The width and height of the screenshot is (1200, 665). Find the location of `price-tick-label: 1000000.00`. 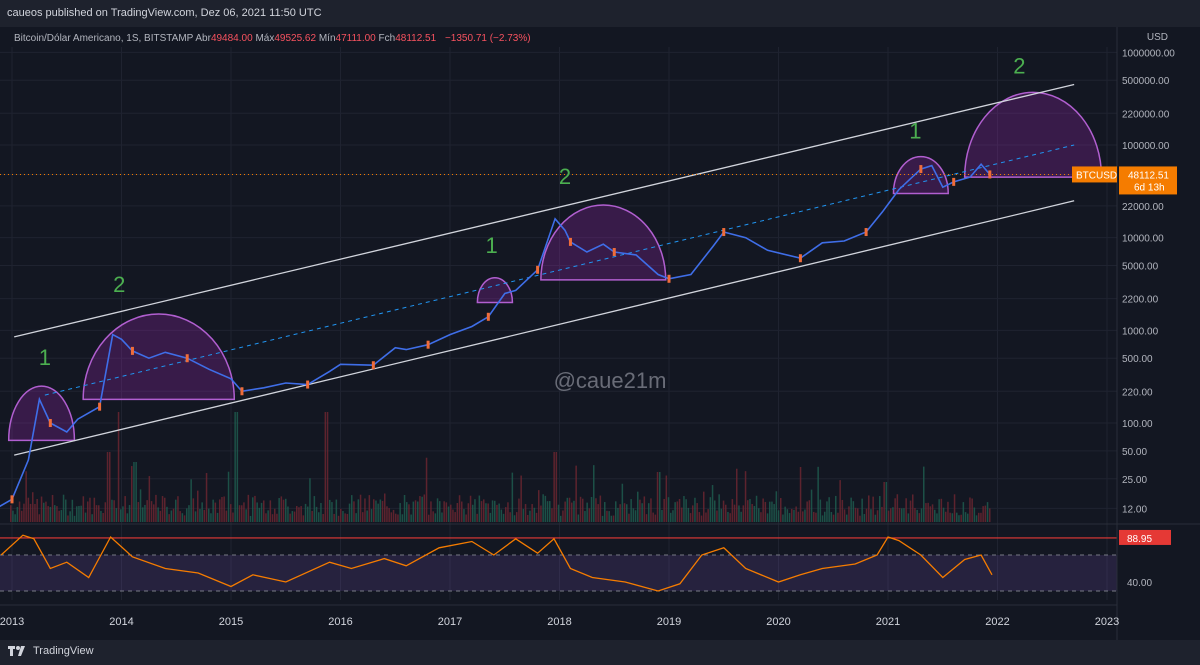

price-tick-label: 1000000.00 is located at coordinates (1148, 53).